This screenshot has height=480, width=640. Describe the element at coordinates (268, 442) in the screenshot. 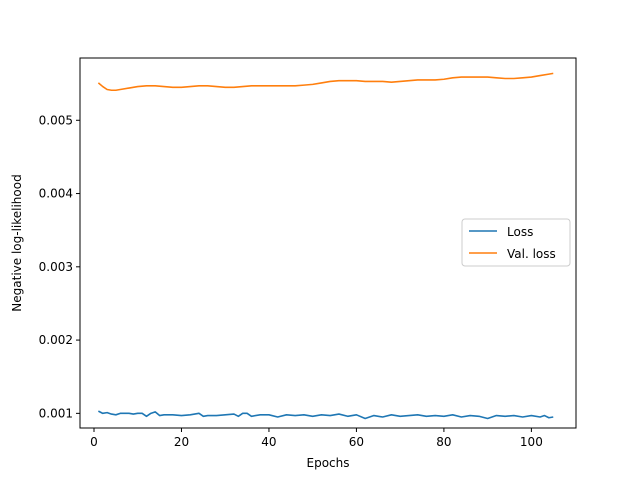

I see `x-tick-label: 40` at that location.